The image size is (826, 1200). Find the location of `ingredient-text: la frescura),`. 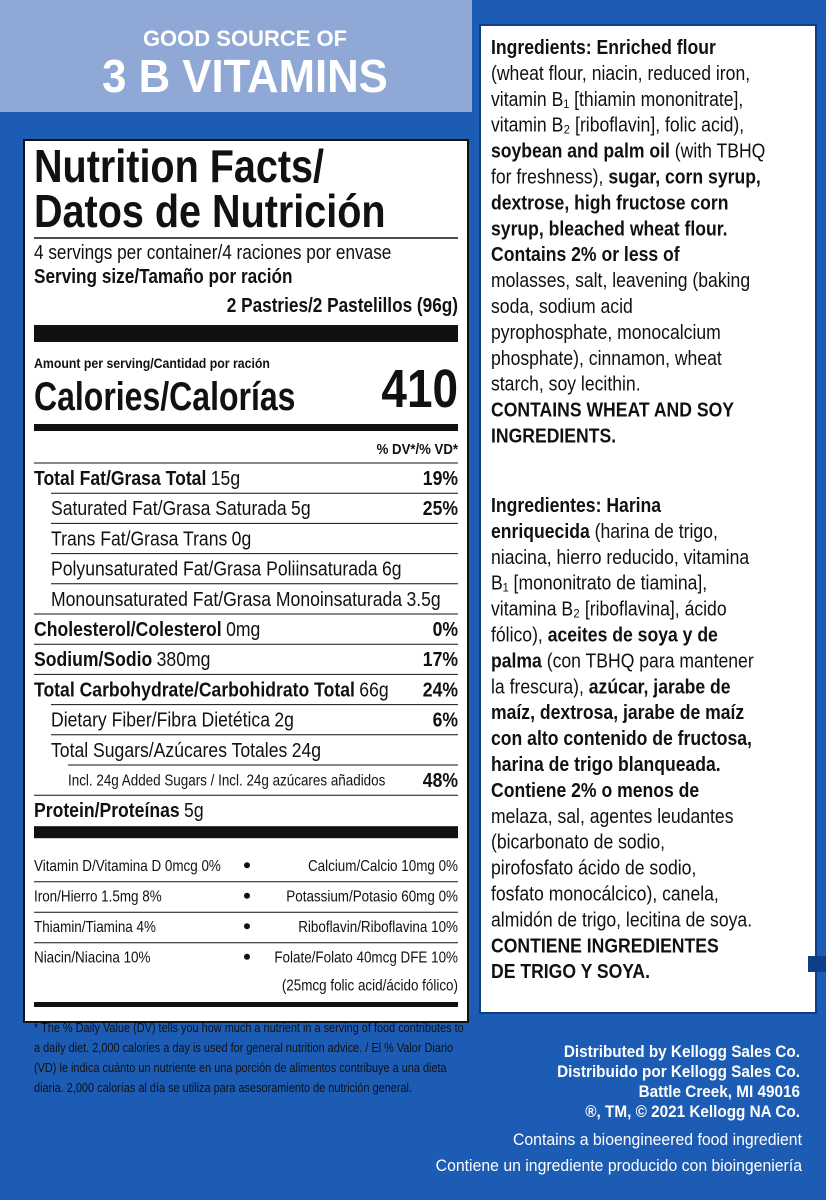

ingredient-text: la frescura), is located at coordinates (540, 686).